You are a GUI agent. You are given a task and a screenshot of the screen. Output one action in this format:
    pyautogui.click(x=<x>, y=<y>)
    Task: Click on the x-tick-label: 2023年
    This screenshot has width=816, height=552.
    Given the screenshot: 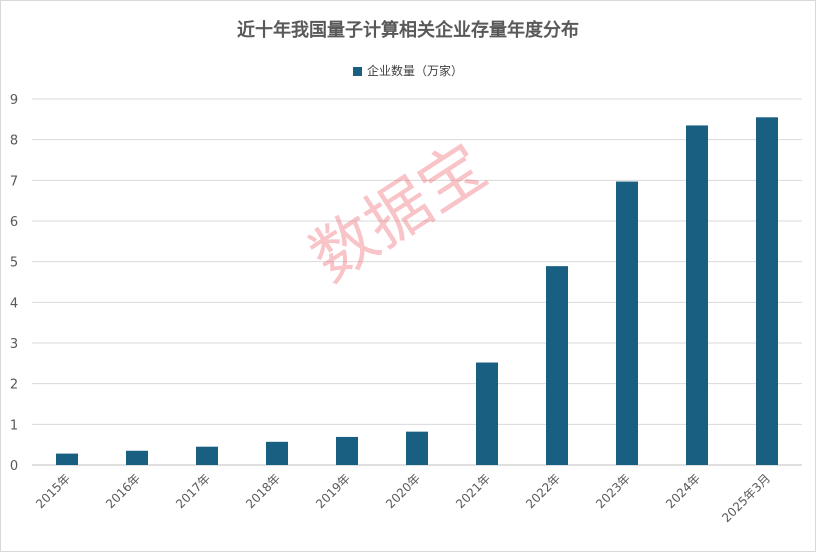 What is the action you would take?
    pyautogui.click(x=613, y=491)
    